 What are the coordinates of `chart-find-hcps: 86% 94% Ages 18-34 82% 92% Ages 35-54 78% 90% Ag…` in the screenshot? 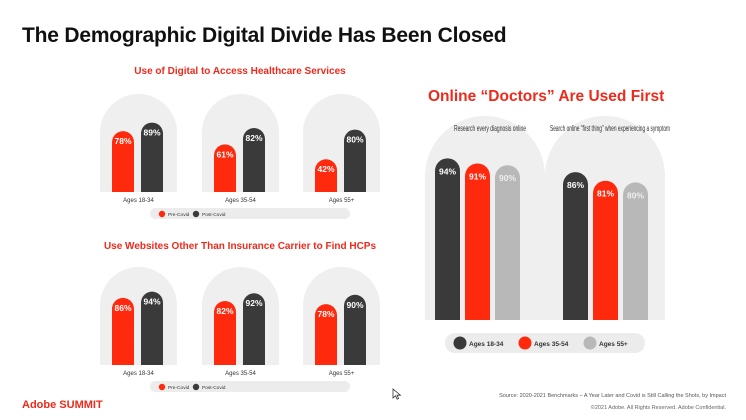 It's located at (240, 329).